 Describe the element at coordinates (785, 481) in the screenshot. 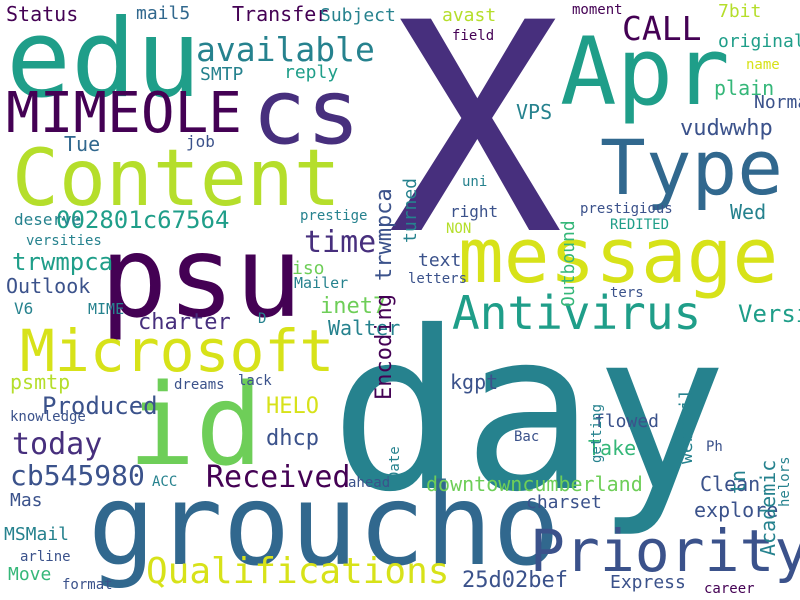

I see `word-experience: helors` at that location.